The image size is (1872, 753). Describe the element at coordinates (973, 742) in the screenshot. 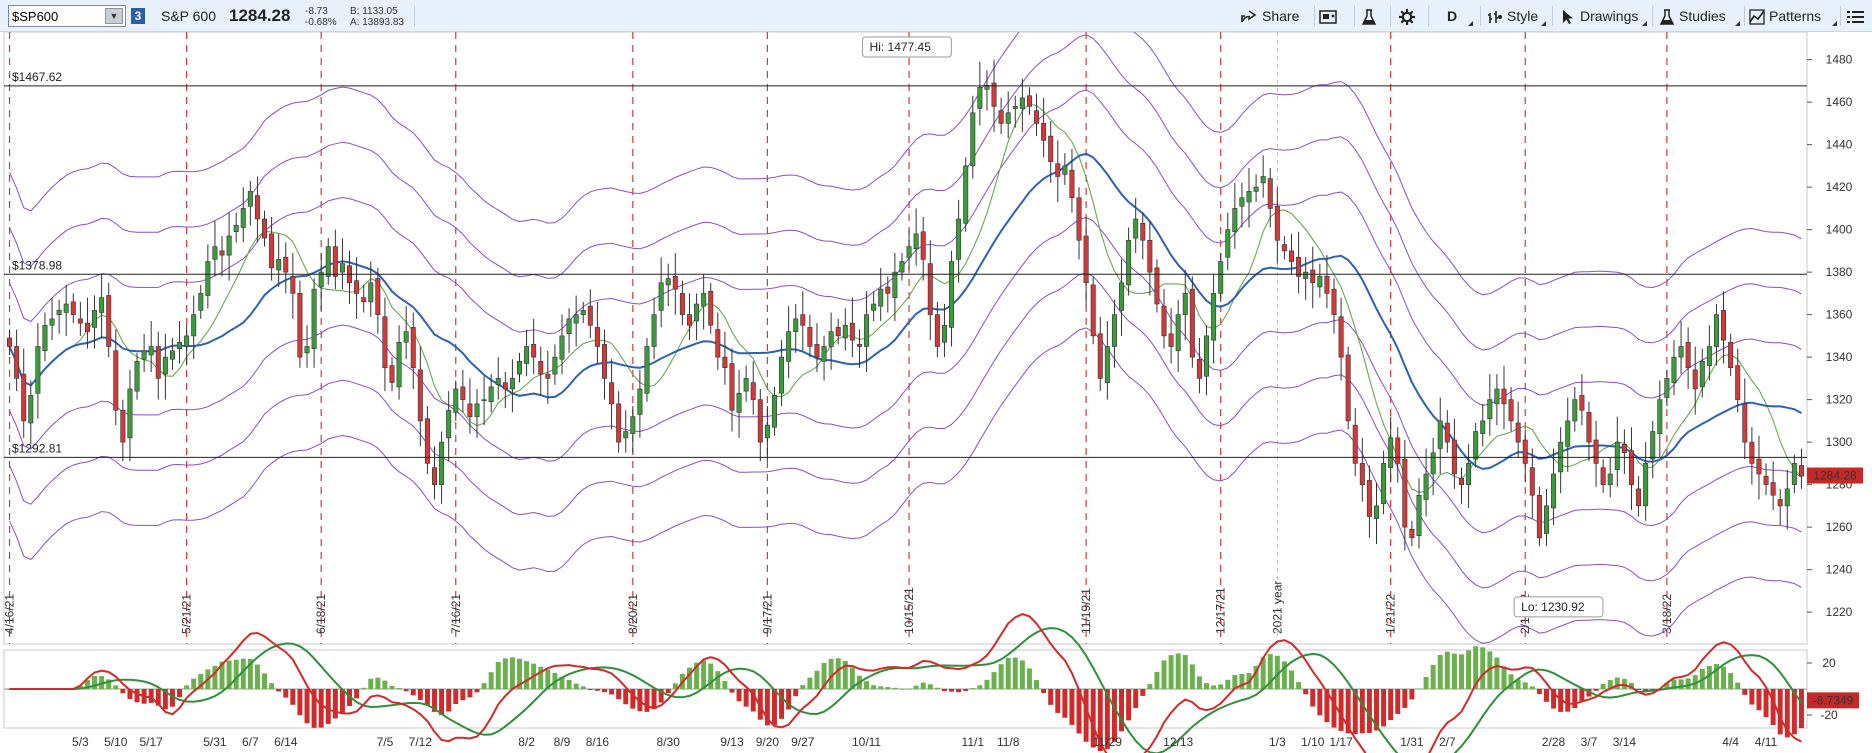

I see `date-axis-label: 11/1` at that location.